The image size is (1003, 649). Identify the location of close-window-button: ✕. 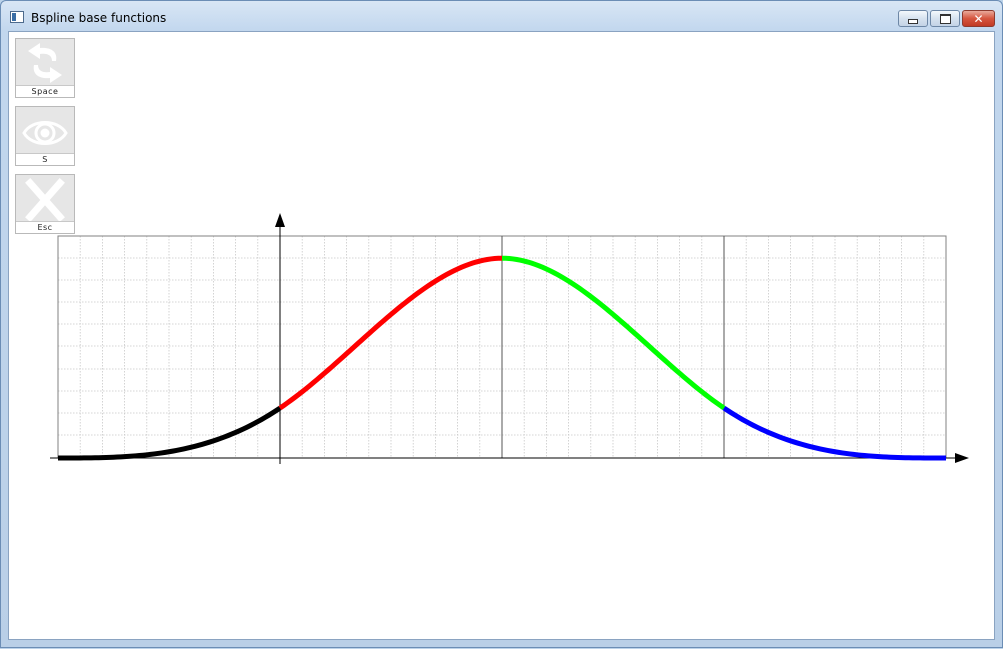
(978, 18).